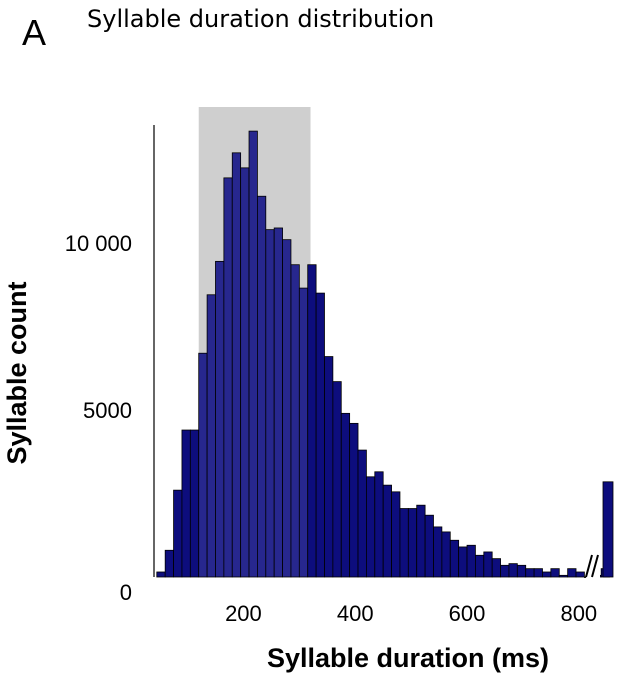 Image resolution: width=617 pixels, height=676 pixels. Describe the element at coordinates (608, 529) in the screenshot. I see `overflow-bar` at that location.